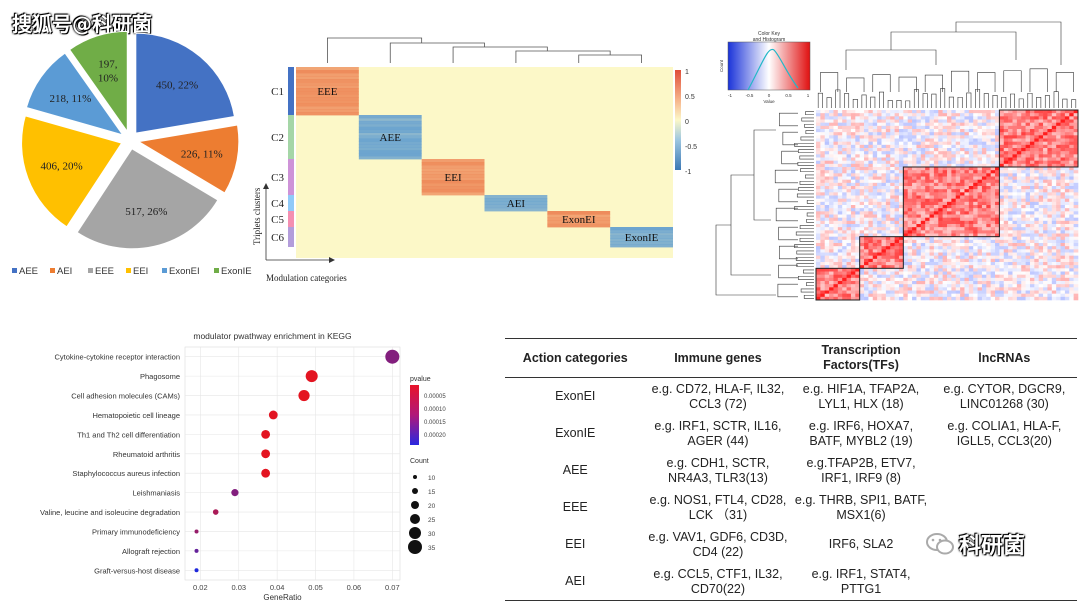 The image size is (1080, 605). Describe the element at coordinates (392, 587) in the screenshot. I see `x-tick-label: 0.07` at that location.